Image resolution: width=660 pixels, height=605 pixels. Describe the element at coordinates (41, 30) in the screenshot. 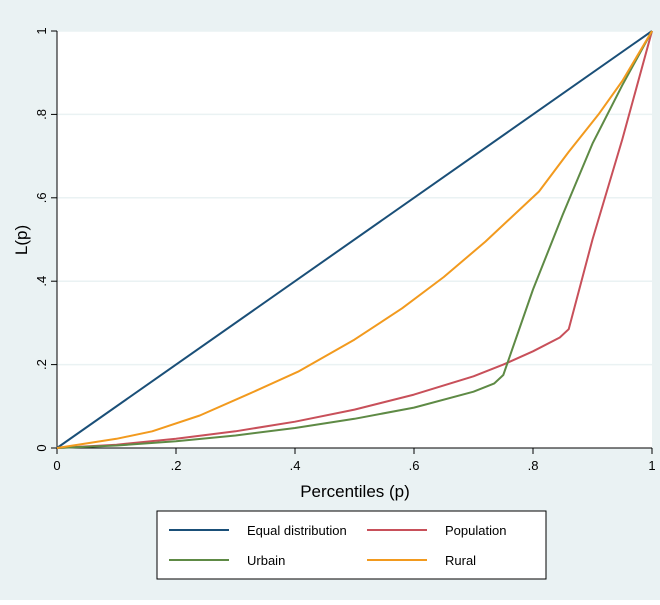

I see `y-tick-label: 1` at that location.